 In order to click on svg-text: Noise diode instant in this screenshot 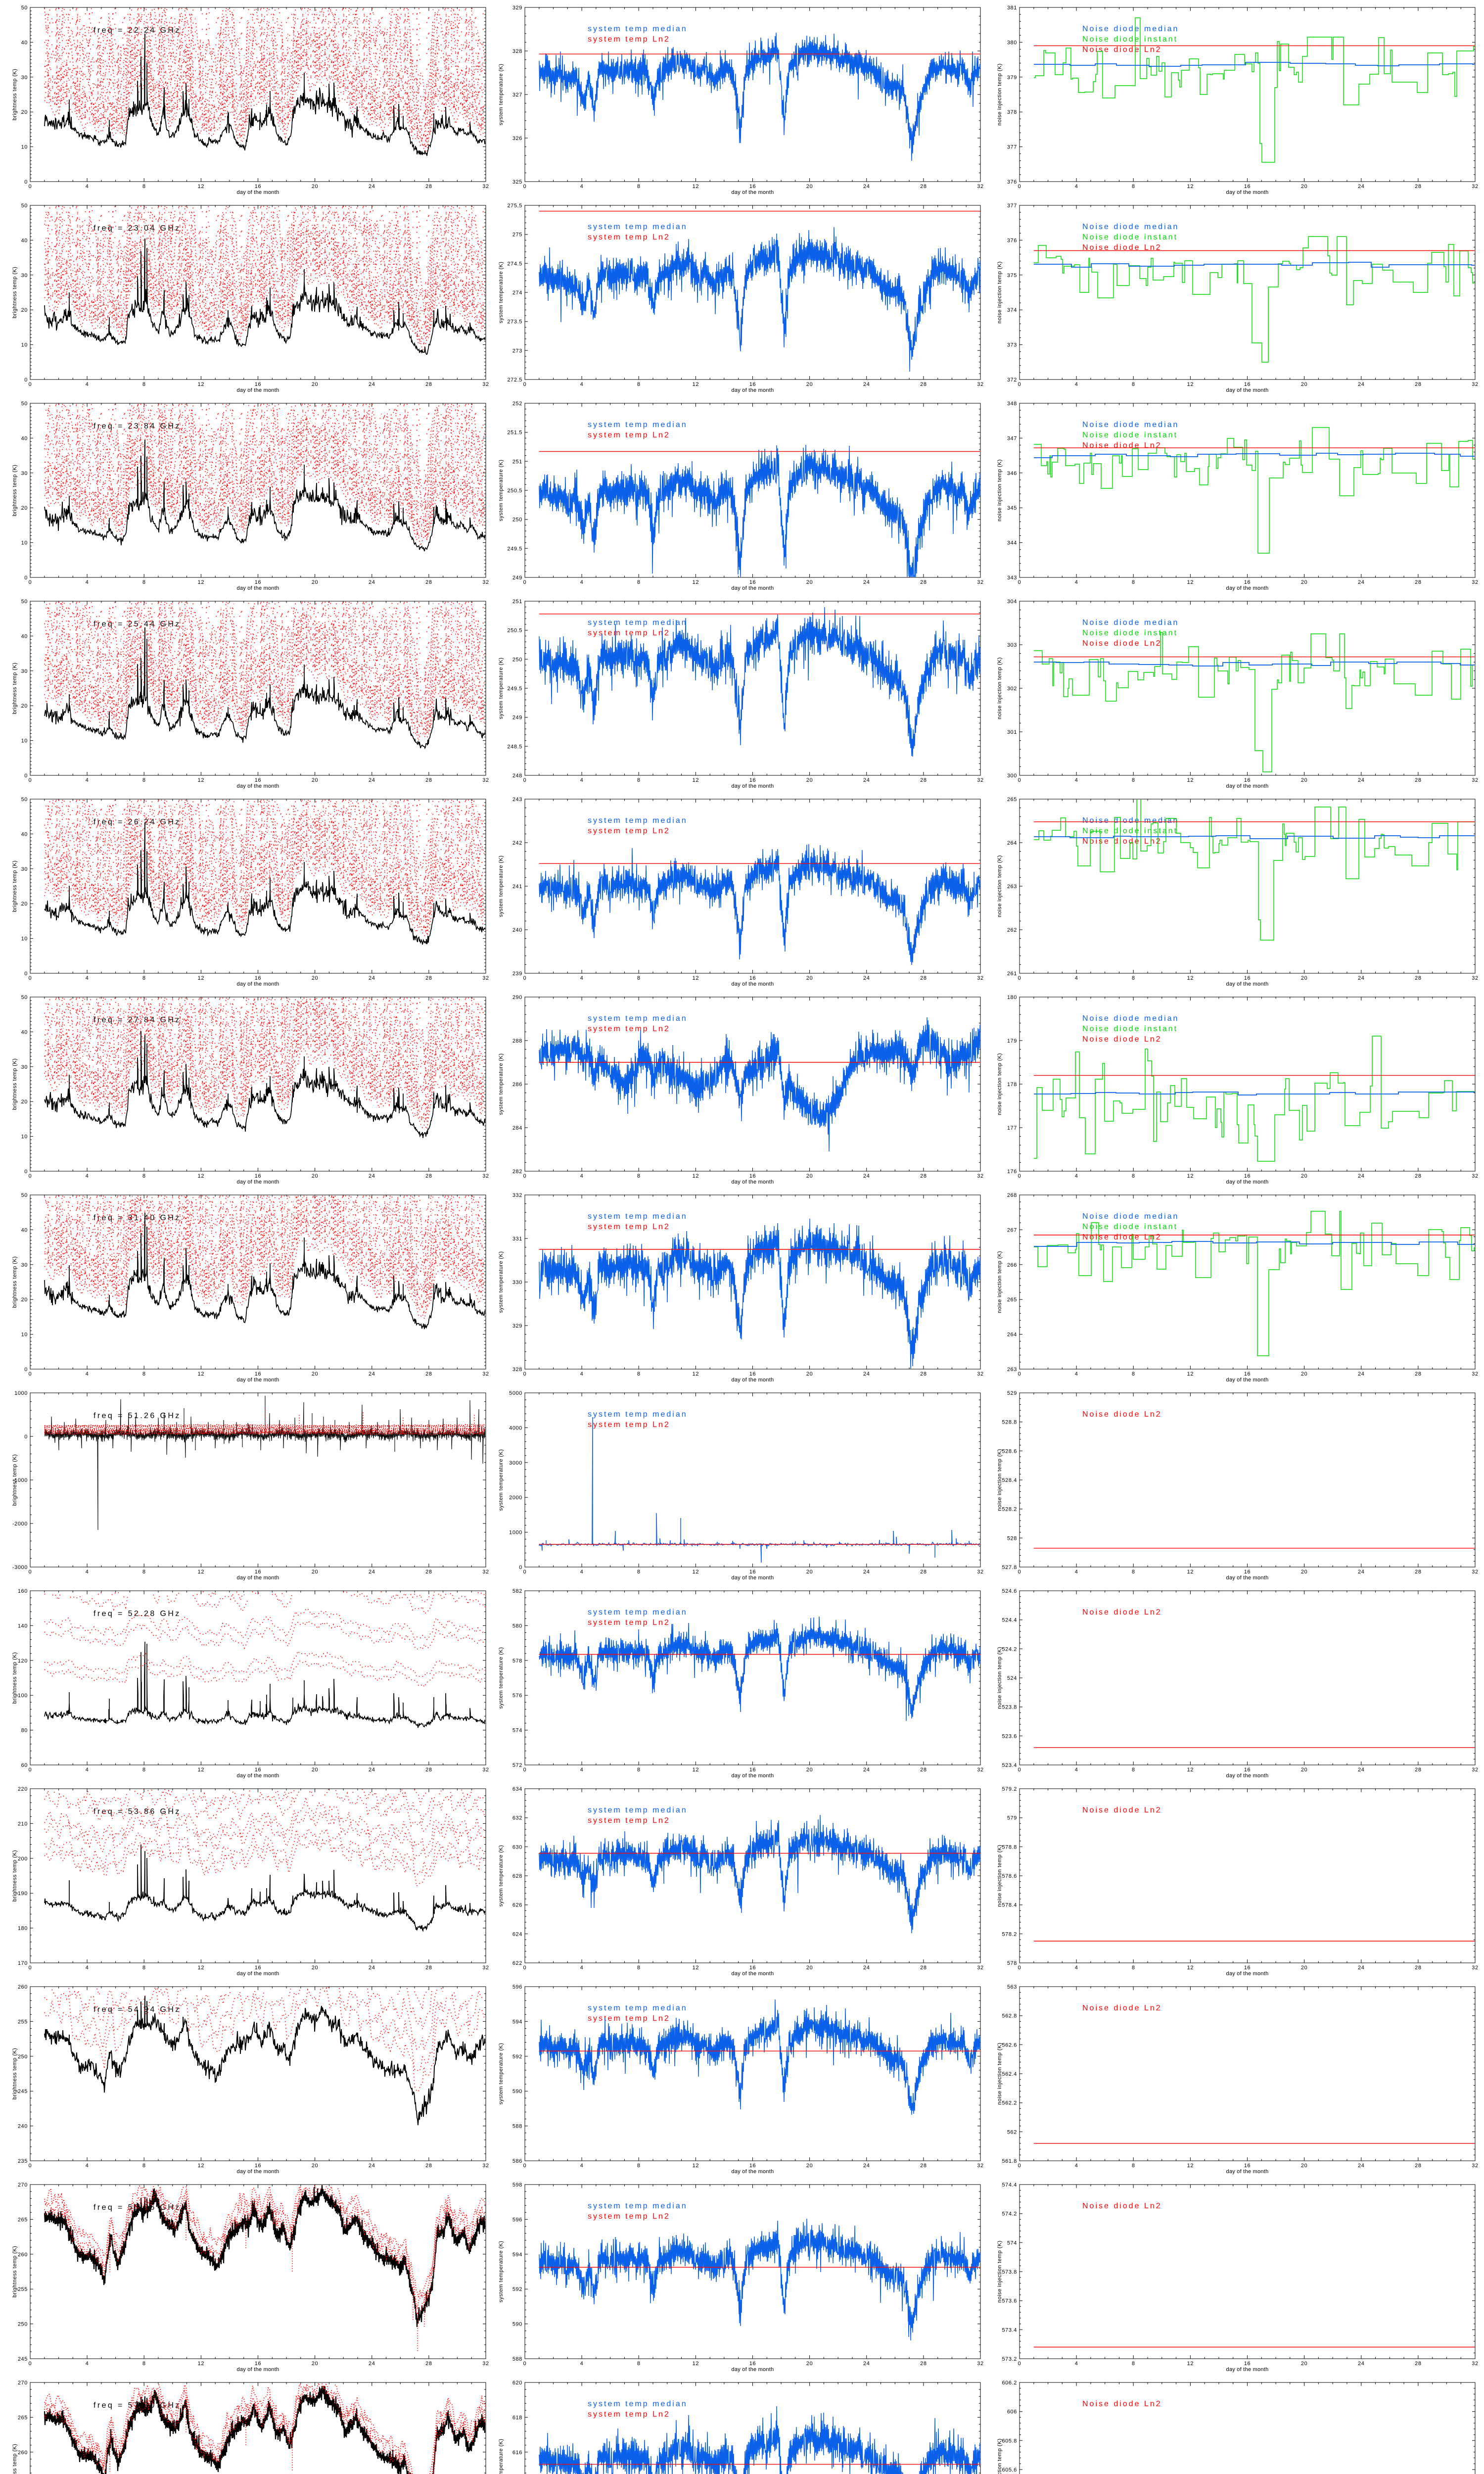, I will do `click(1130, 40)`.